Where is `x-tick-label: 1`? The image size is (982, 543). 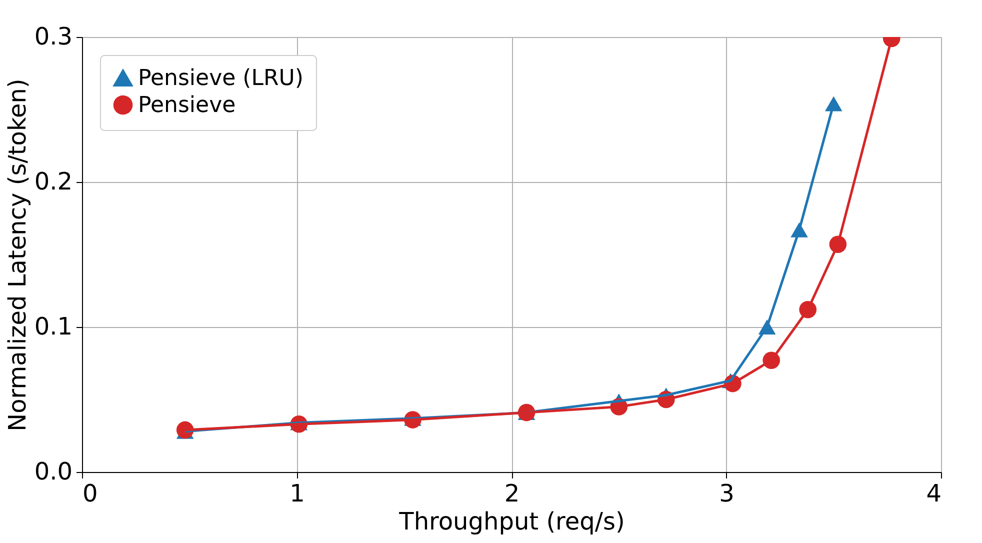 x-tick-label: 1 is located at coordinates (297, 494).